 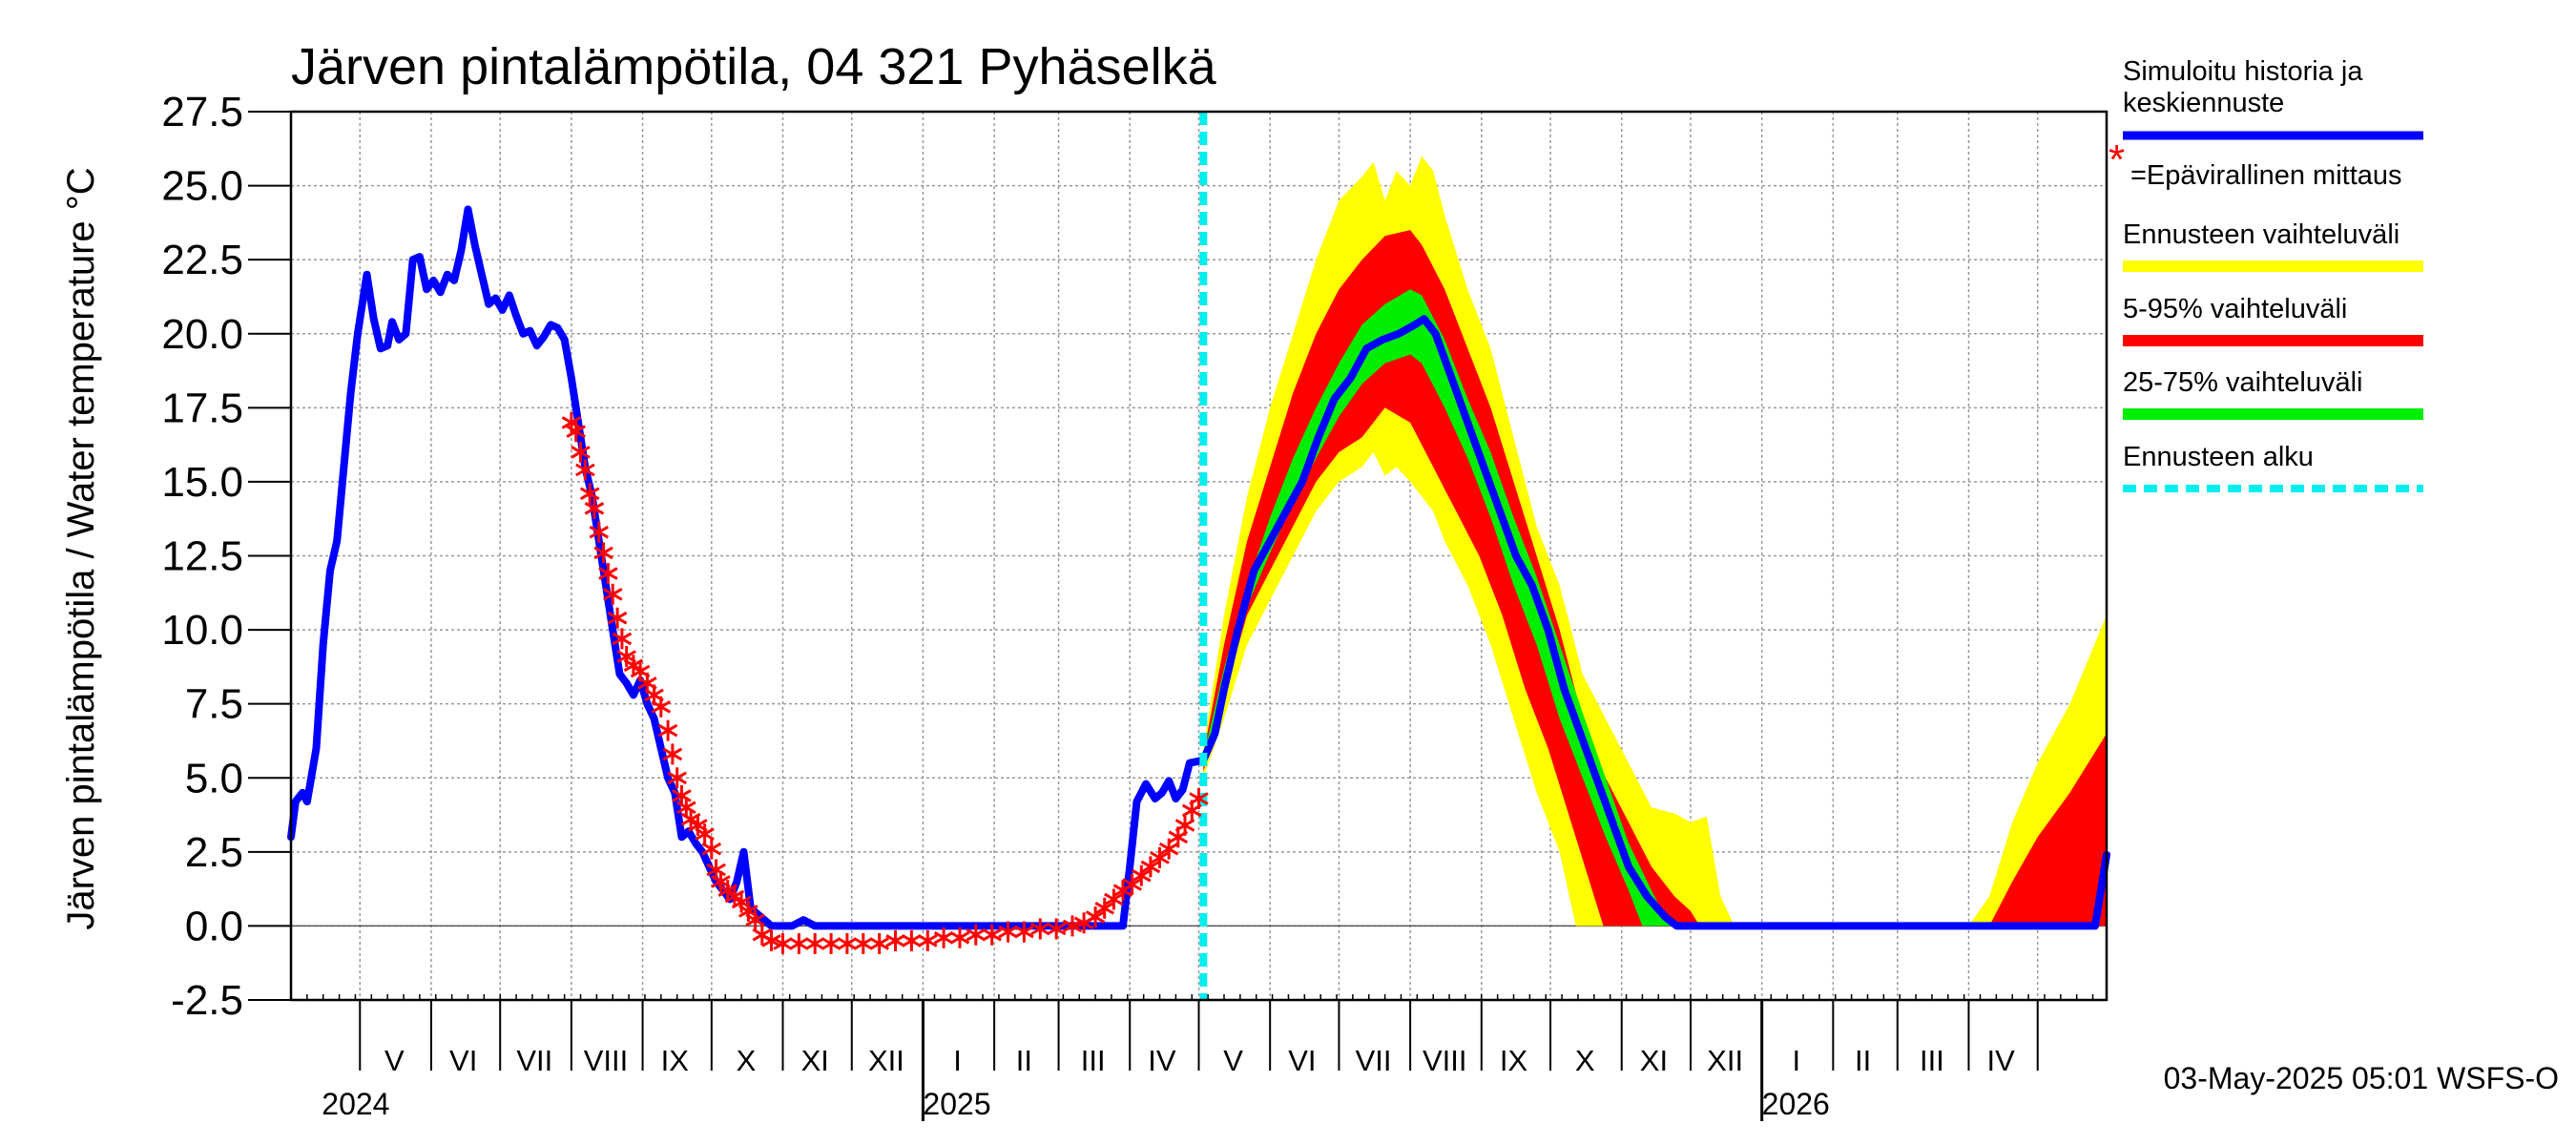 I want to click on y-tick-label: 15.0, so click(x=202, y=483).